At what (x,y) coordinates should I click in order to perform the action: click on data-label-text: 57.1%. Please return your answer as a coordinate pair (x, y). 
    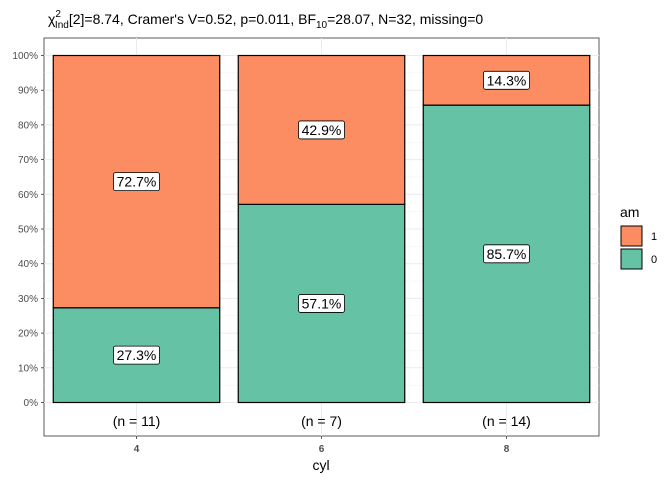
    Looking at the image, I should click on (322, 303).